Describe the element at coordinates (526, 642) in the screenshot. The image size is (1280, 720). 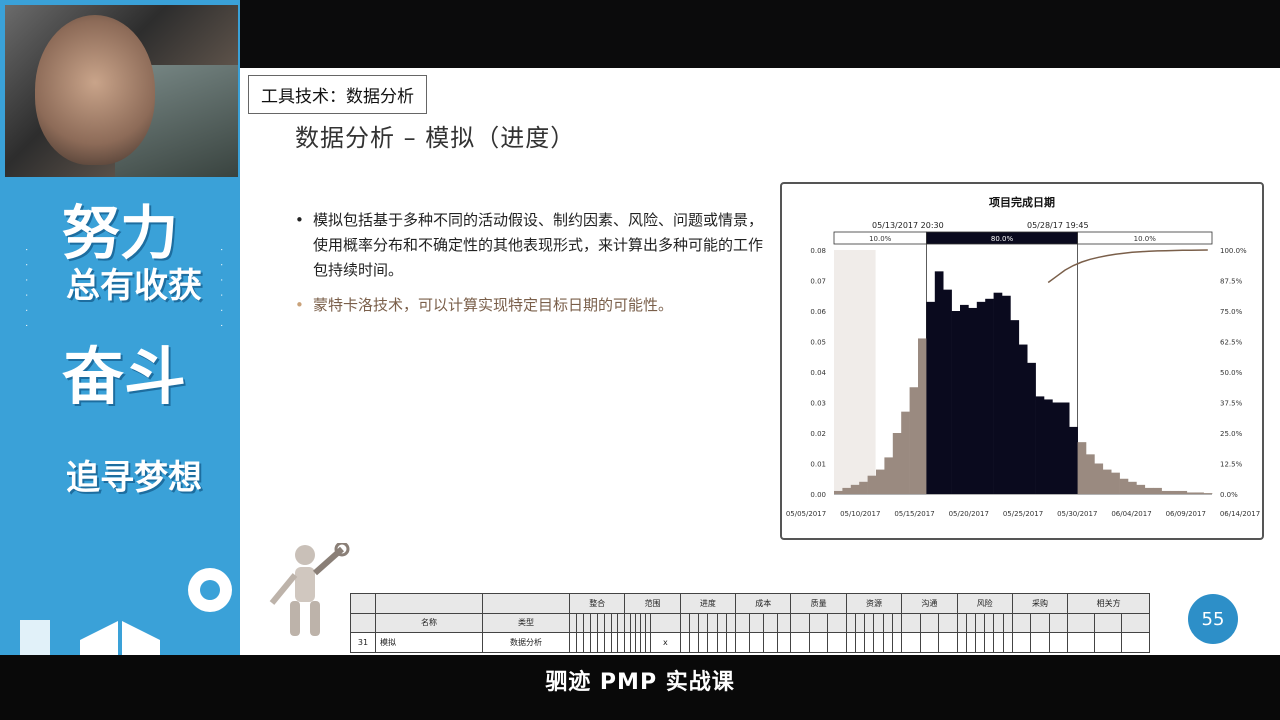
I see `row-type: 数据分析` at that location.